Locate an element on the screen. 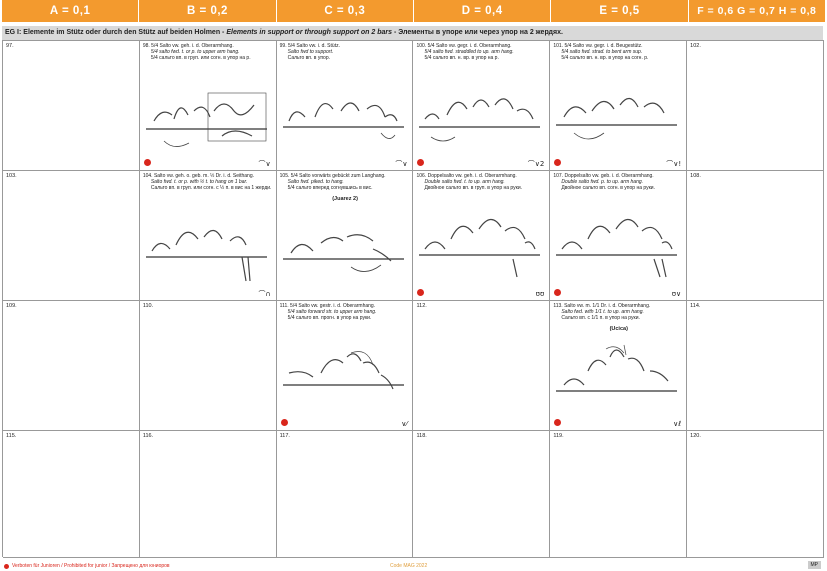 This screenshot has height=571, width=827. desc-en: Salto fwd to support. is located at coordinates (310, 52).